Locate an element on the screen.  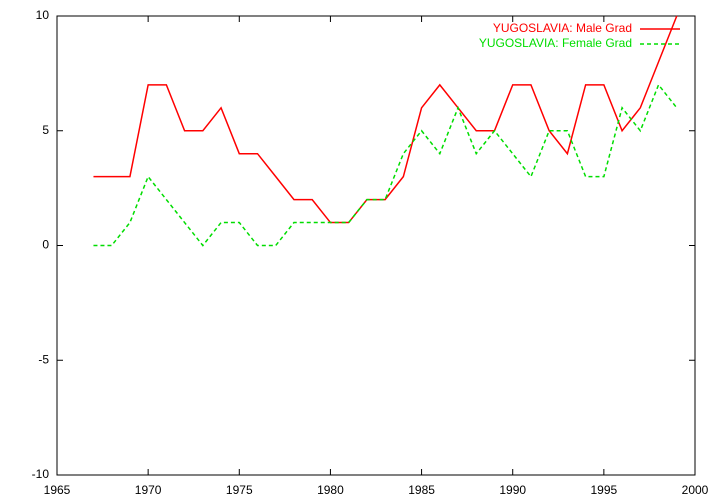
x-tick-label: 1990 is located at coordinates (512, 490).